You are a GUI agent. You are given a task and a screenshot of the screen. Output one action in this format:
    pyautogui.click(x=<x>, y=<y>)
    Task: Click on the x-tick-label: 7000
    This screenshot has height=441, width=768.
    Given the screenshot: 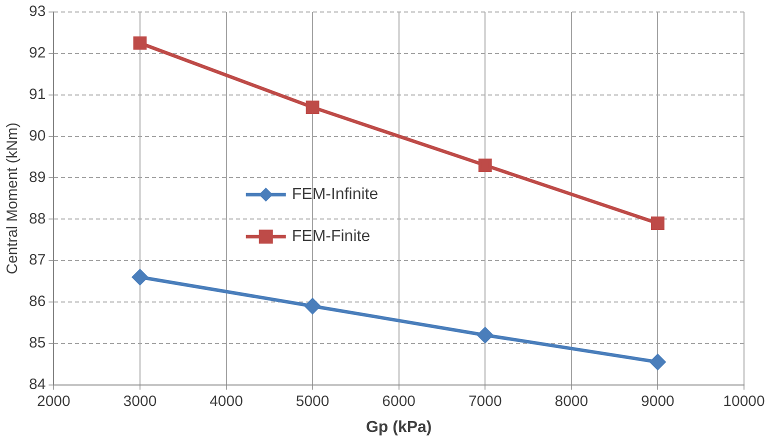 What is the action you would take?
    pyautogui.click(x=485, y=401)
    